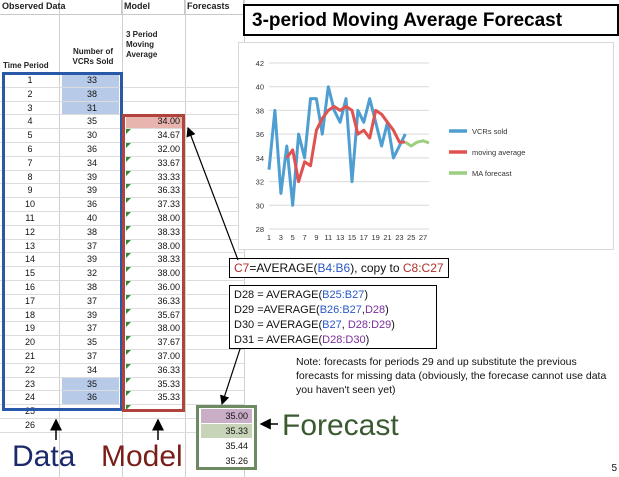 The width and height of the screenshot is (619, 477). I want to click on x-tick-label: 17, so click(364, 237).